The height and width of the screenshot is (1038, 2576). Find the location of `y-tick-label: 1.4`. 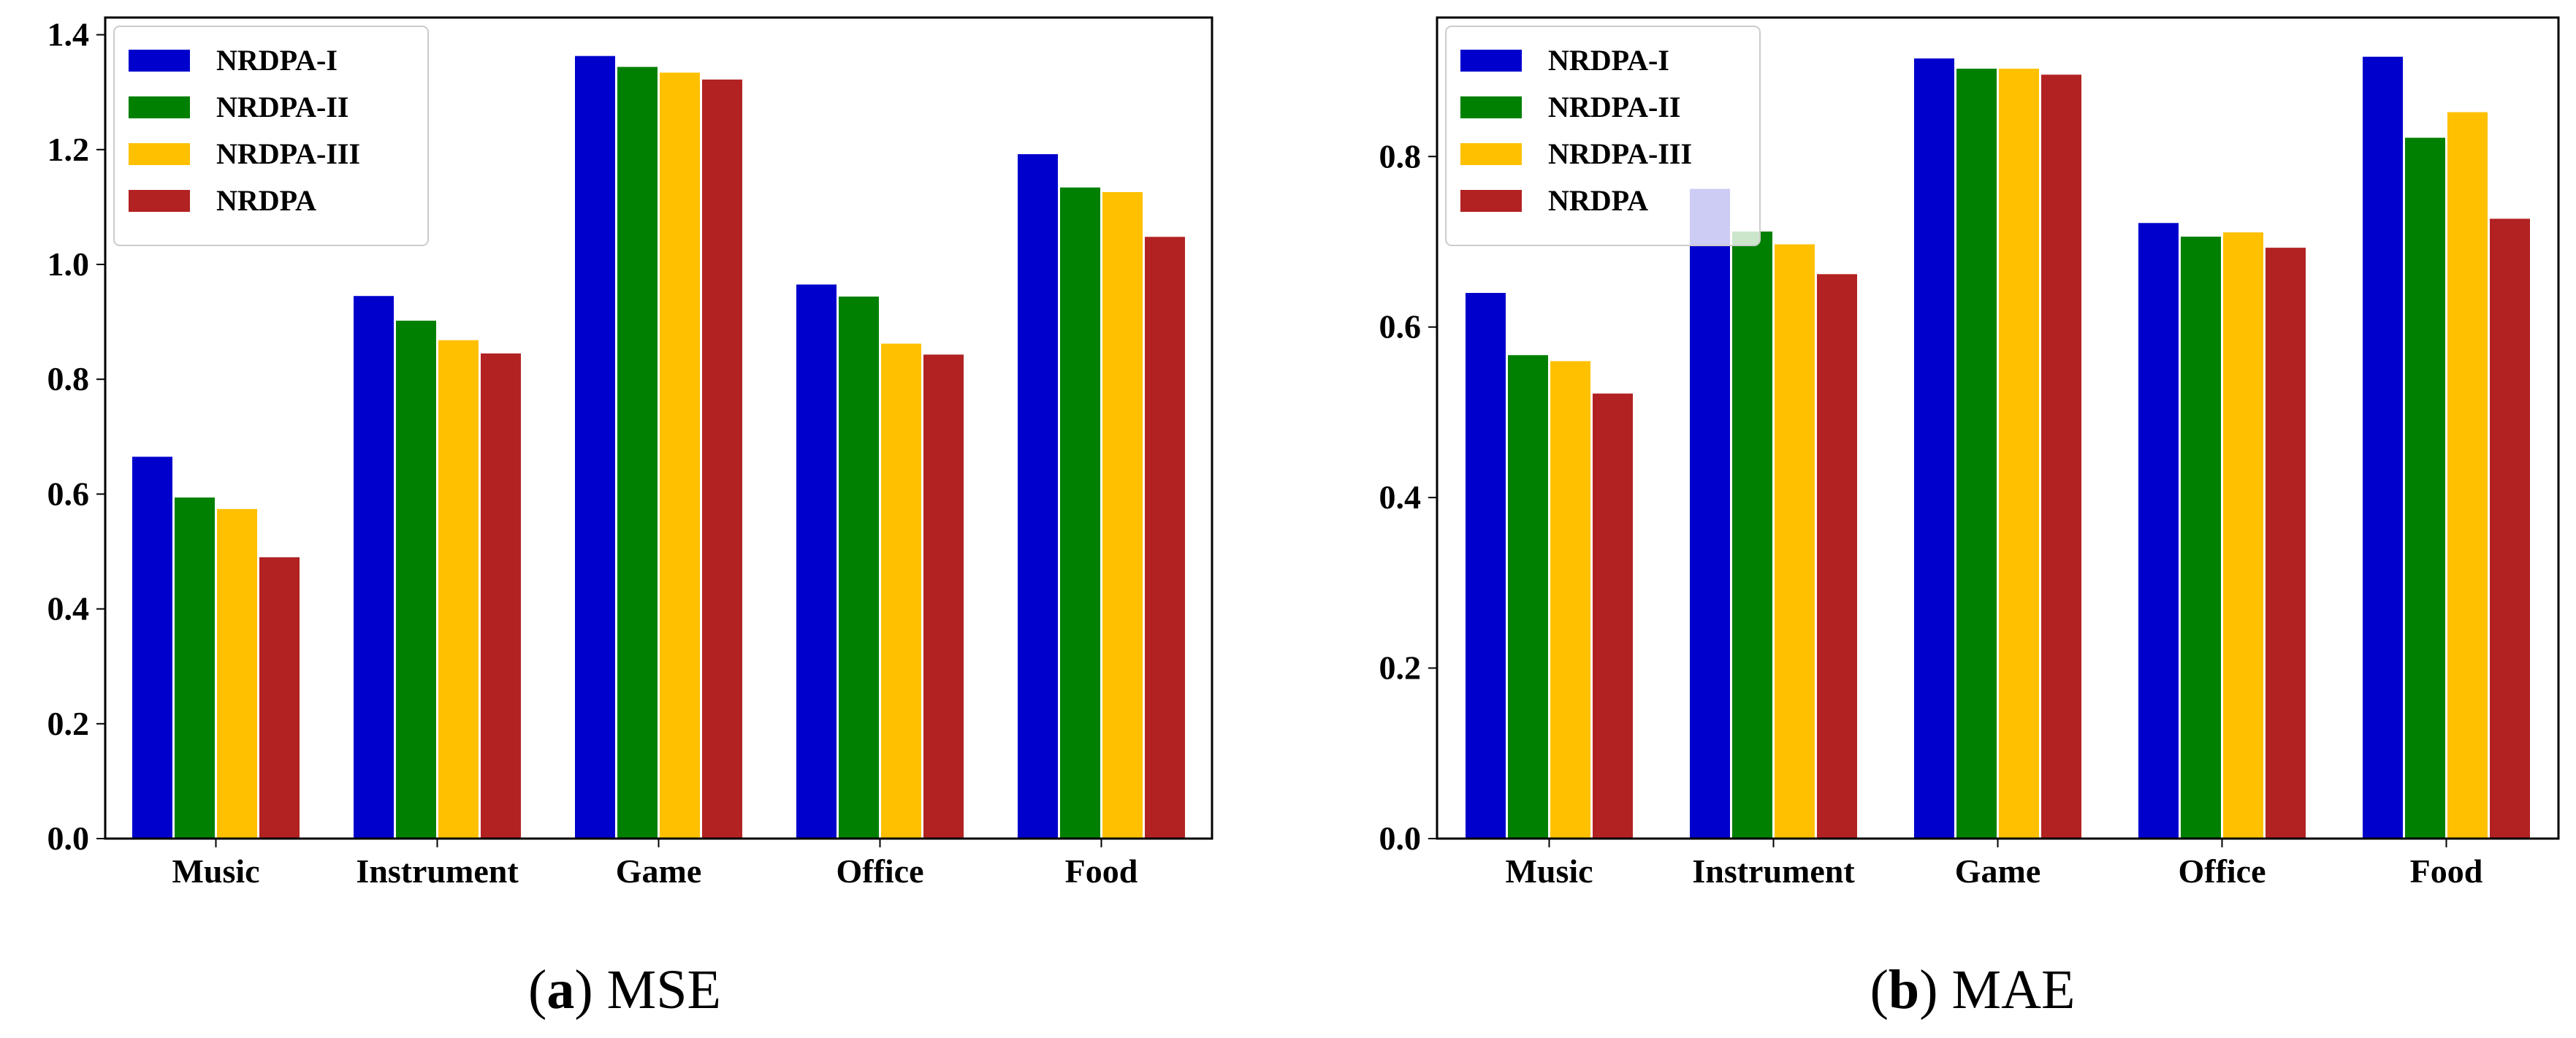

y-tick-label: 1.4 is located at coordinates (68, 34).